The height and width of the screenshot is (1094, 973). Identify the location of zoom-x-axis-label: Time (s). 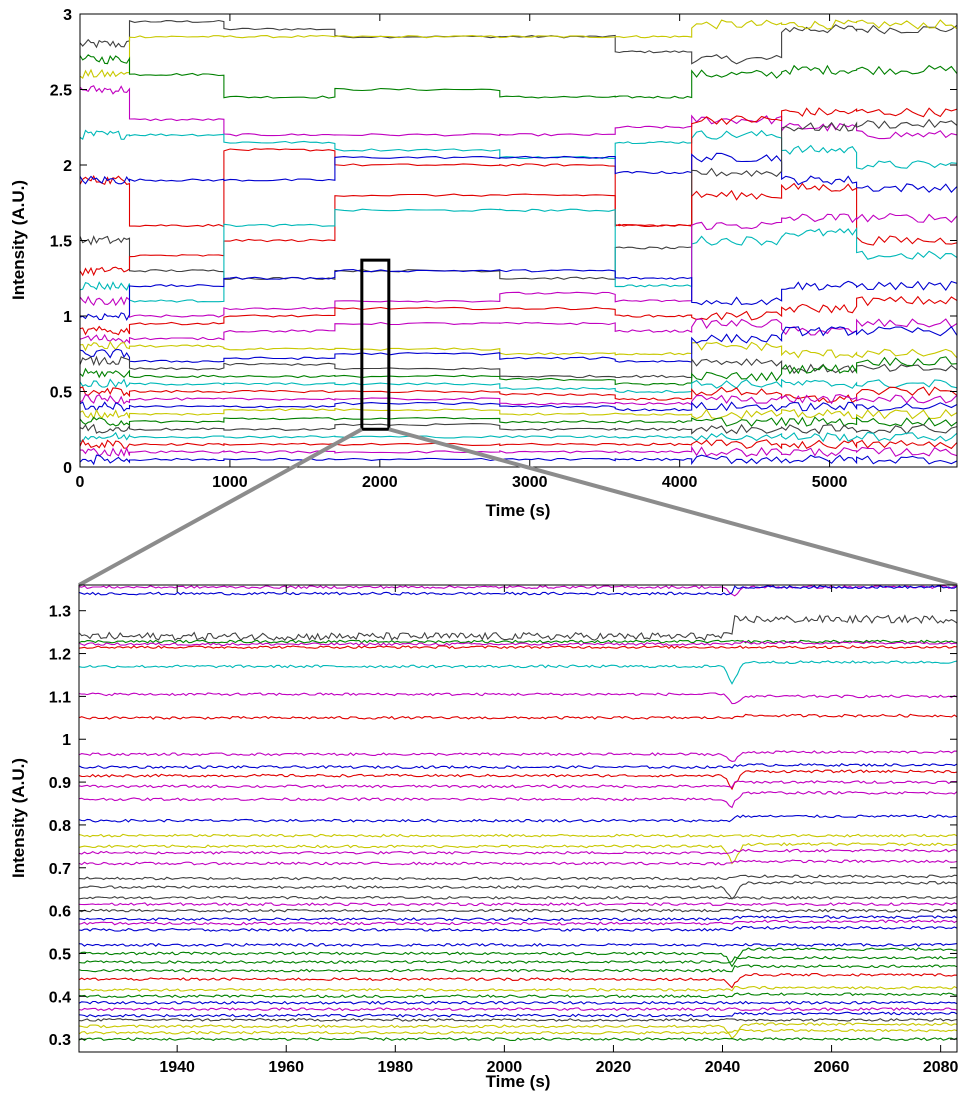
(518, 1081).